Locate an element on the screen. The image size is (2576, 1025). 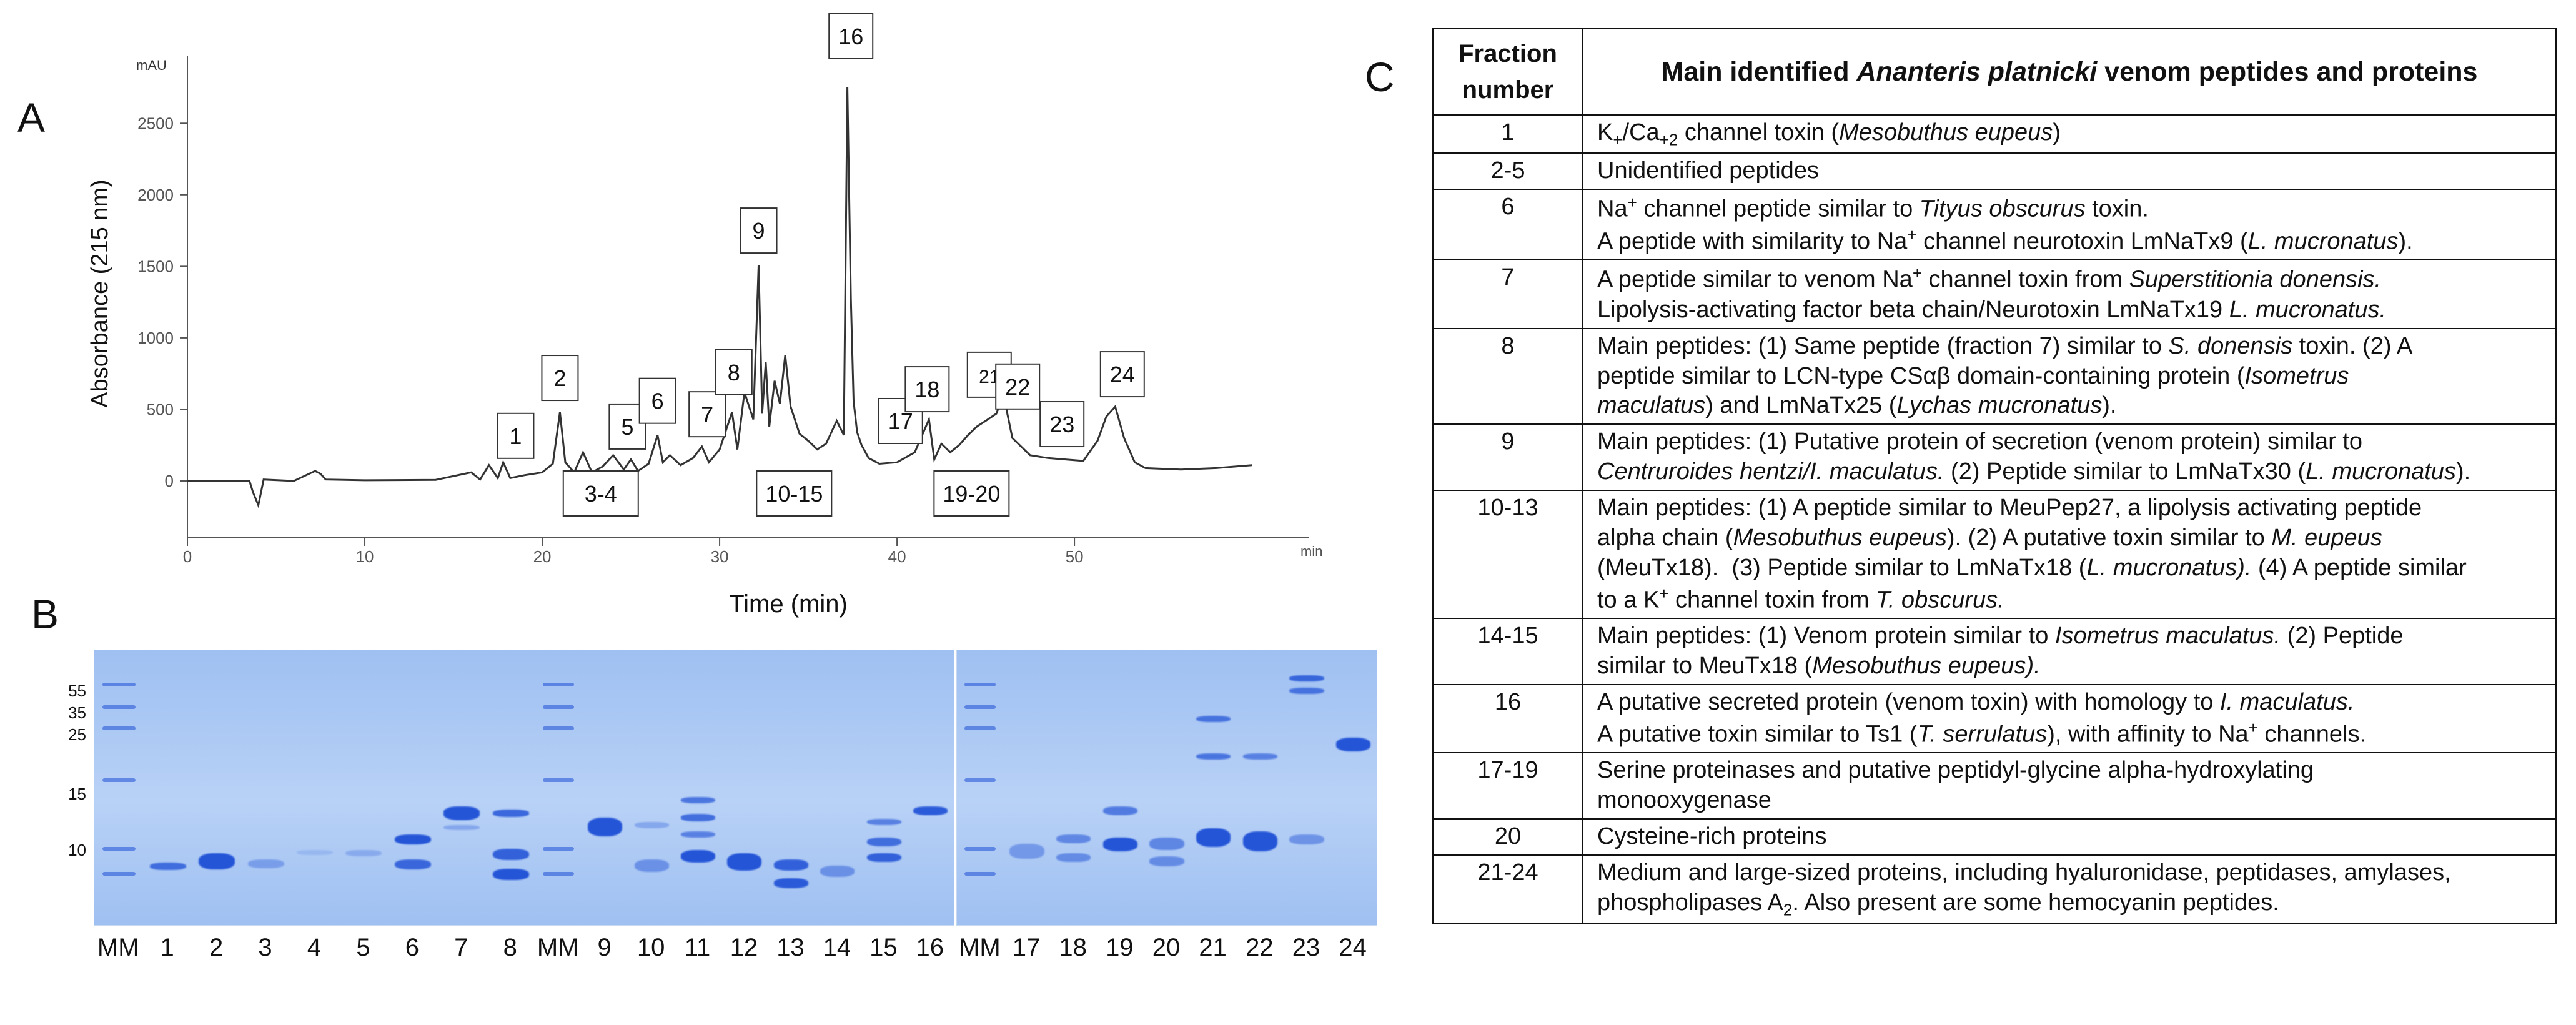
description-cell: Cysteine-rich proteins is located at coordinates (2069, 837).